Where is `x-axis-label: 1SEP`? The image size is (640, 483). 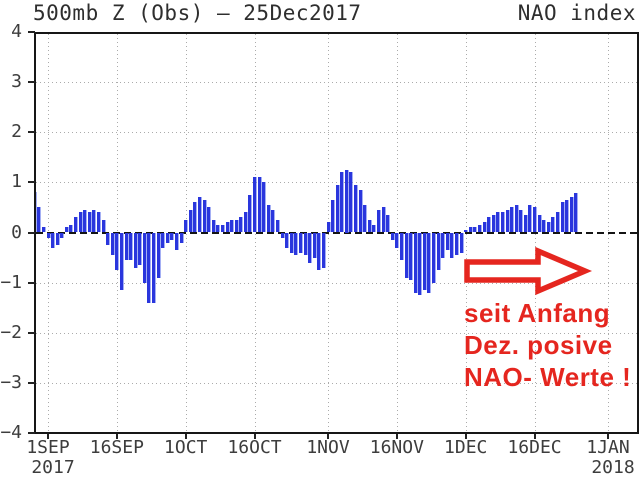 x-axis-label: 1SEP is located at coordinates (48, 447).